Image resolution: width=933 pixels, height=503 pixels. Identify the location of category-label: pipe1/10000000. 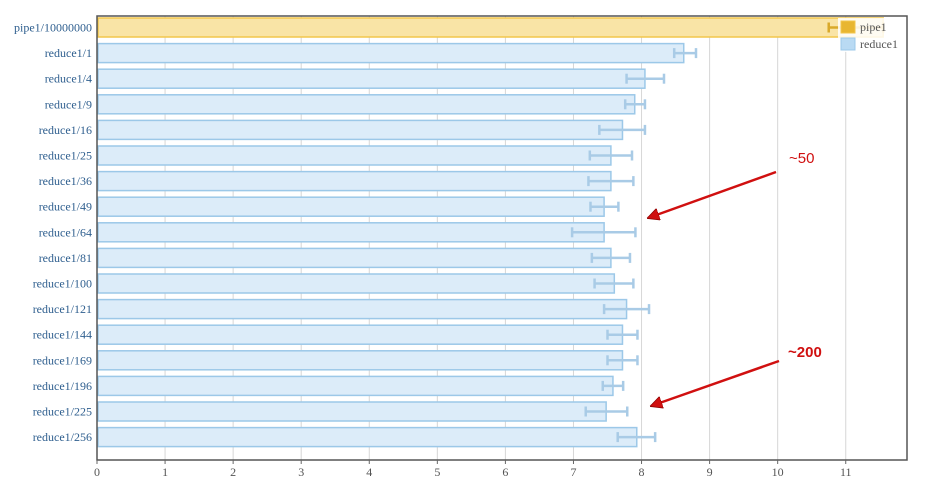
(53, 28).